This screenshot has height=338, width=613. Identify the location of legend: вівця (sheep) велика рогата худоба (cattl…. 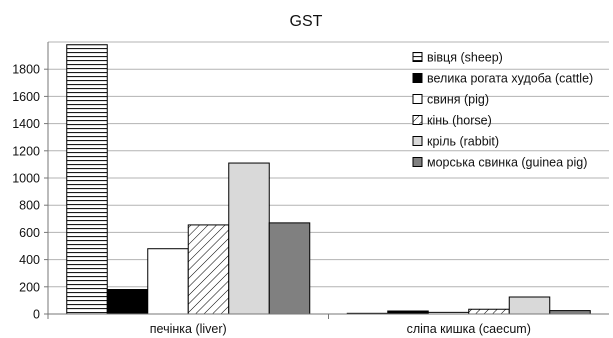
(502, 110).